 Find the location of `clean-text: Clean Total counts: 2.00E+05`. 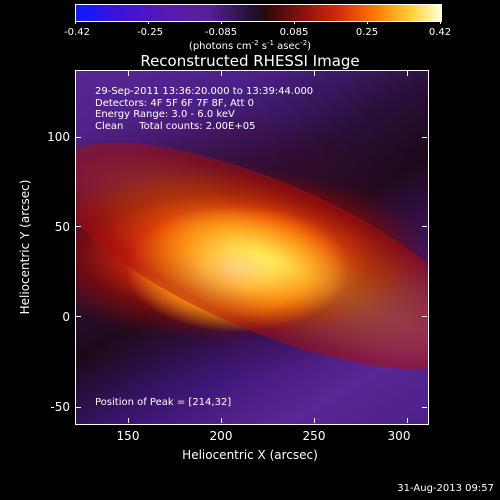

clean-text: Clean Total counts: 2.00E+05 is located at coordinates (175, 126).